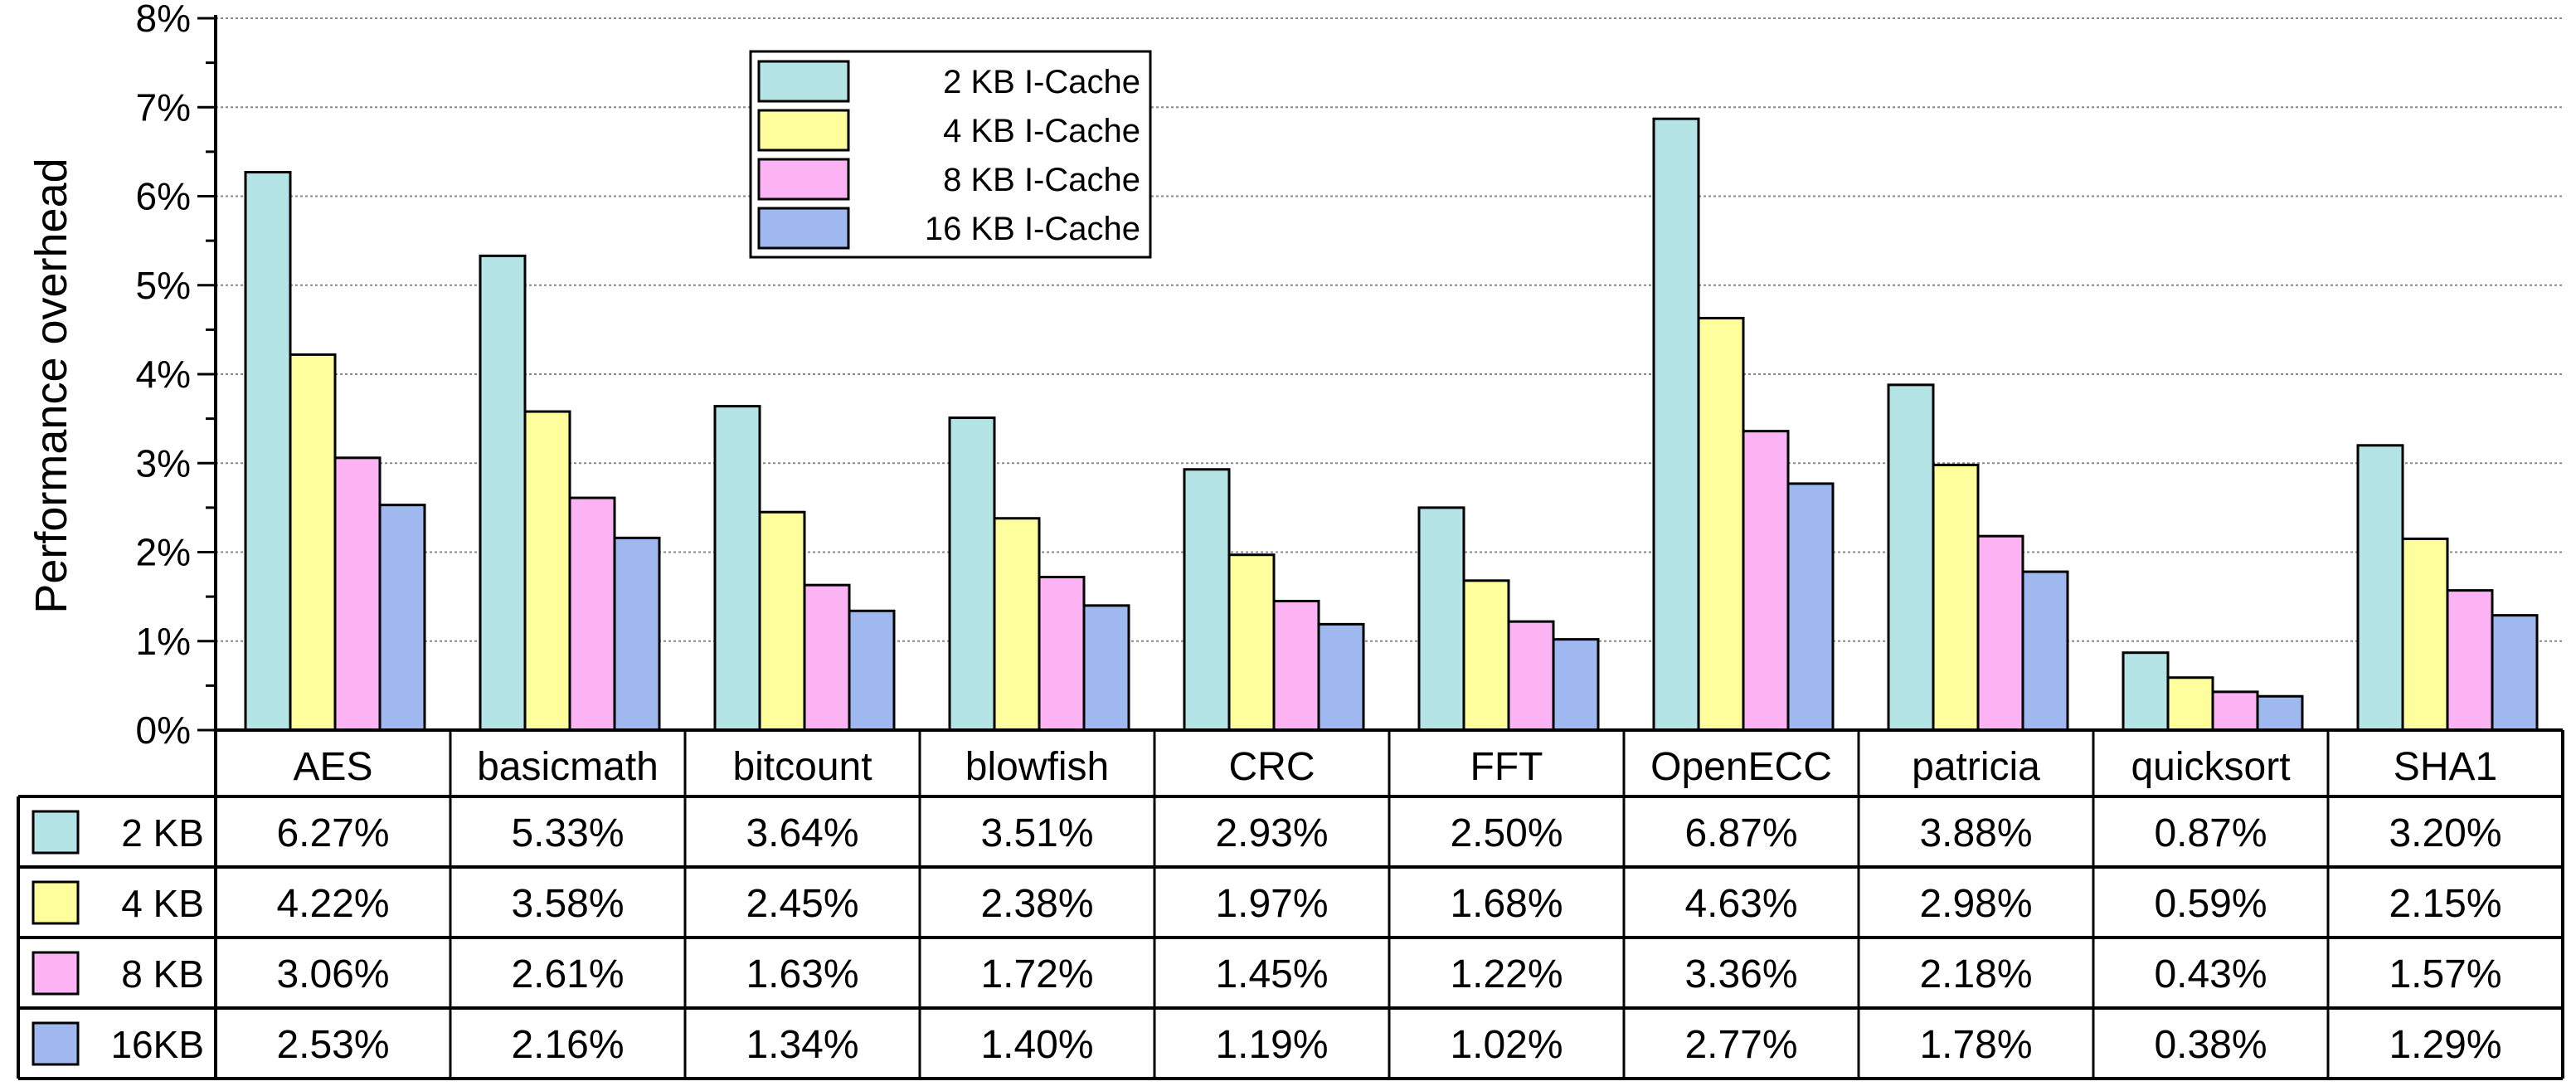 The image size is (2576, 1091). Describe the element at coordinates (1741, 904) in the screenshot. I see `data-label: 4.63%` at that location.